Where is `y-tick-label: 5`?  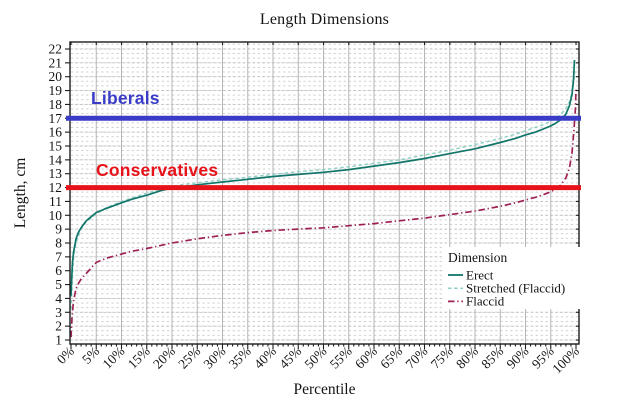
y-tick-label: 5 is located at coordinates (58, 284).